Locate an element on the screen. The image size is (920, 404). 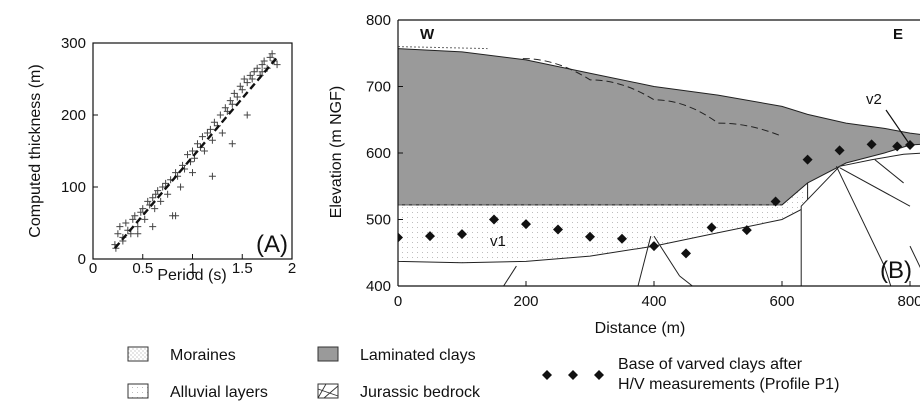
v1-label: v1 is located at coordinates (498, 241).